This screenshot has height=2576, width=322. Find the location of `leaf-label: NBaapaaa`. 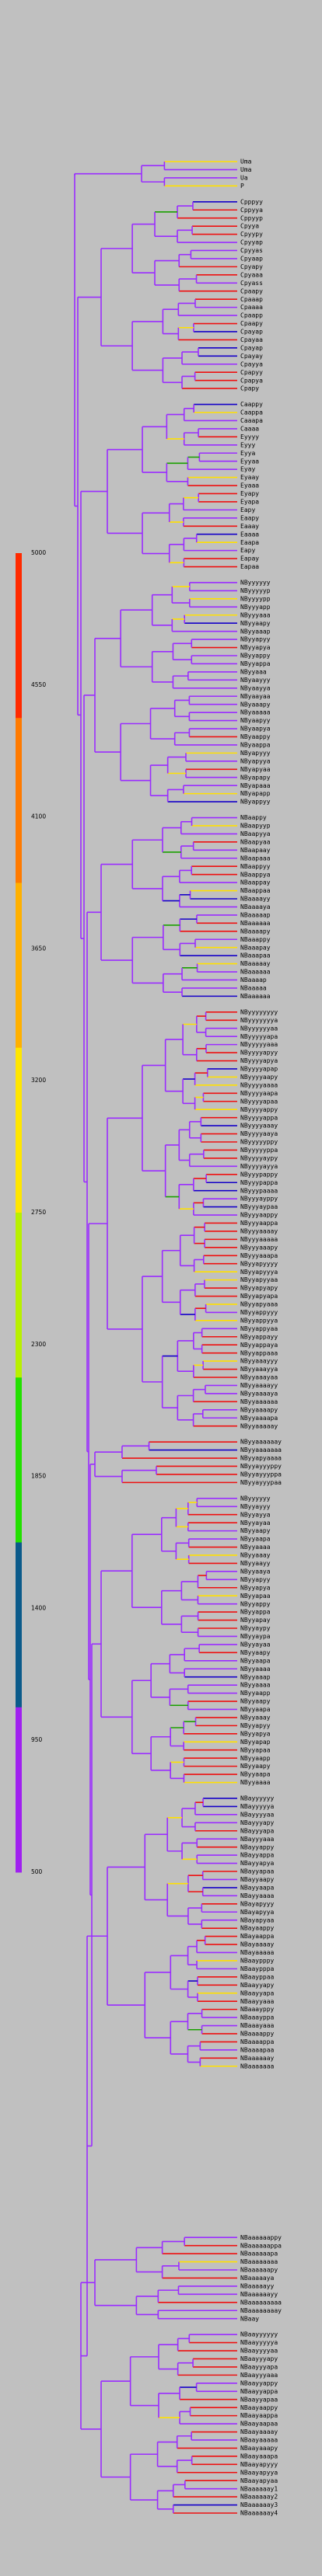

leaf-label: NBaapaaa is located at coordinates (255, 858).